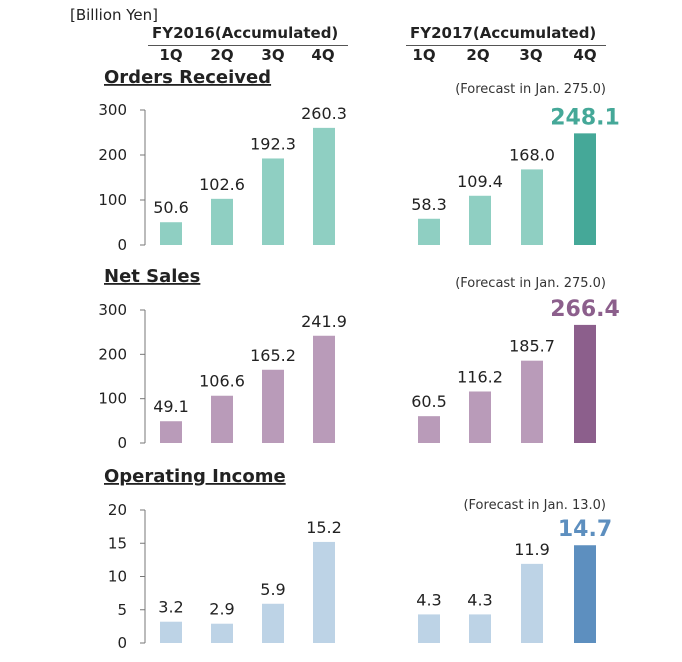  I want to click on fy2017-underline, so click(506, 45).